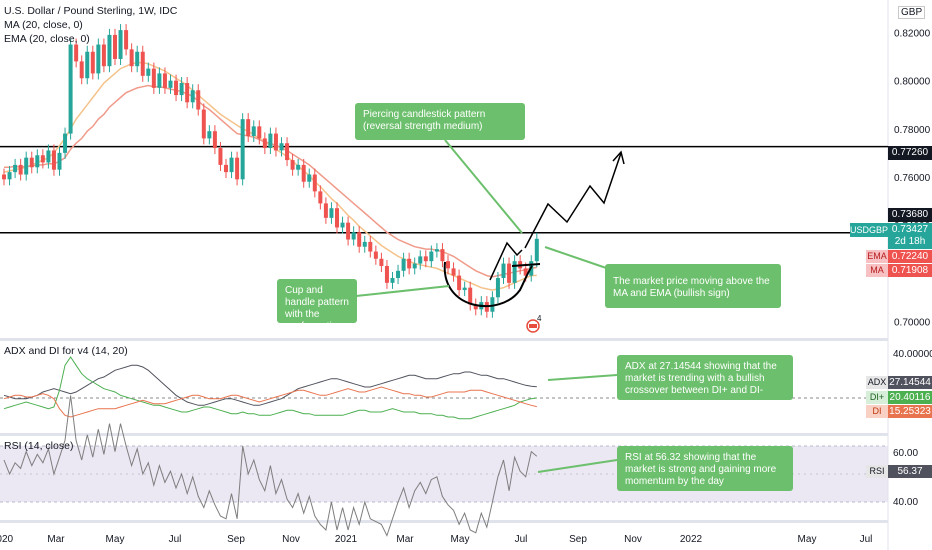 The height and width of the screenshot is (550, 932). What do you see at coordinates (506, 261) in the screenshot?
I see `zigzag-drawing` at bounding box center [506, 261].